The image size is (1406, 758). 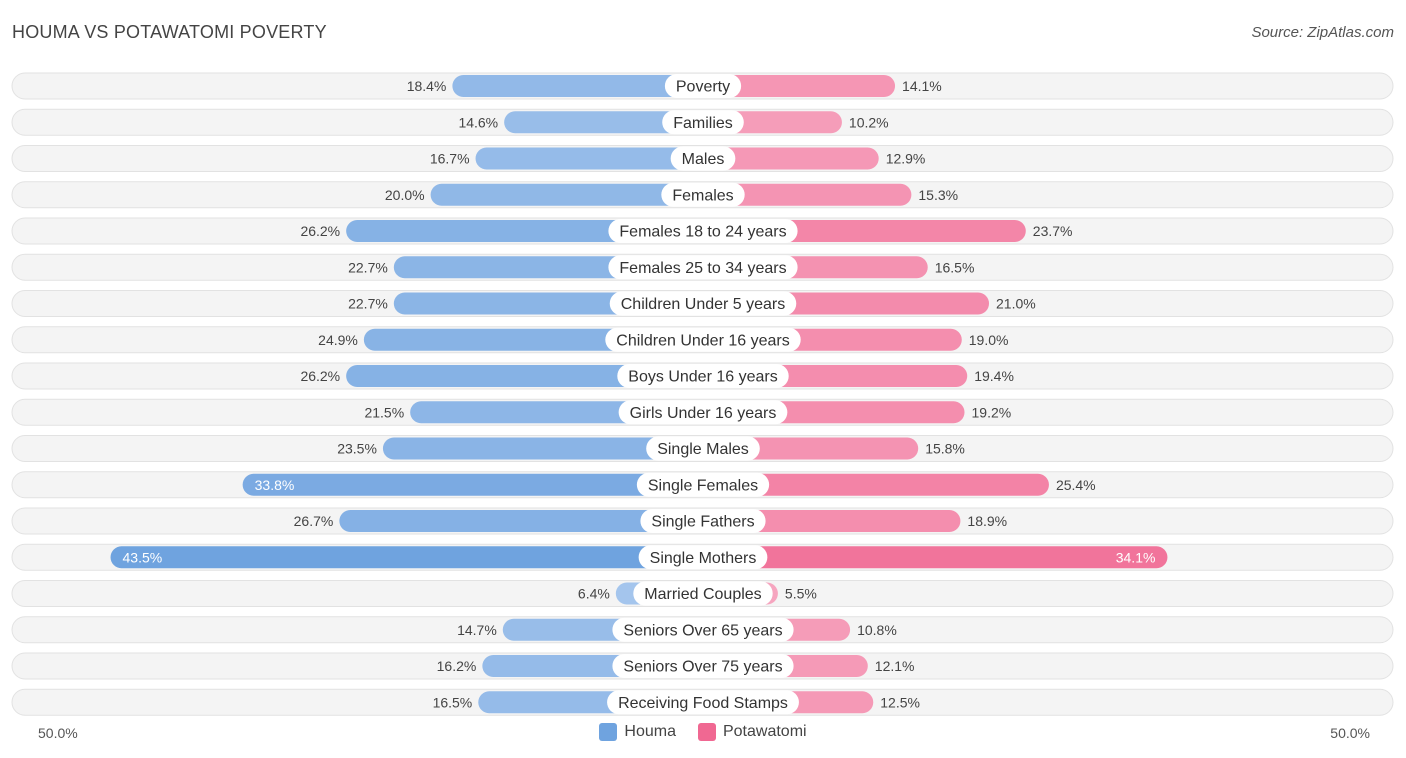 I want to click on category-label: Families, so click(x=703, y=123).